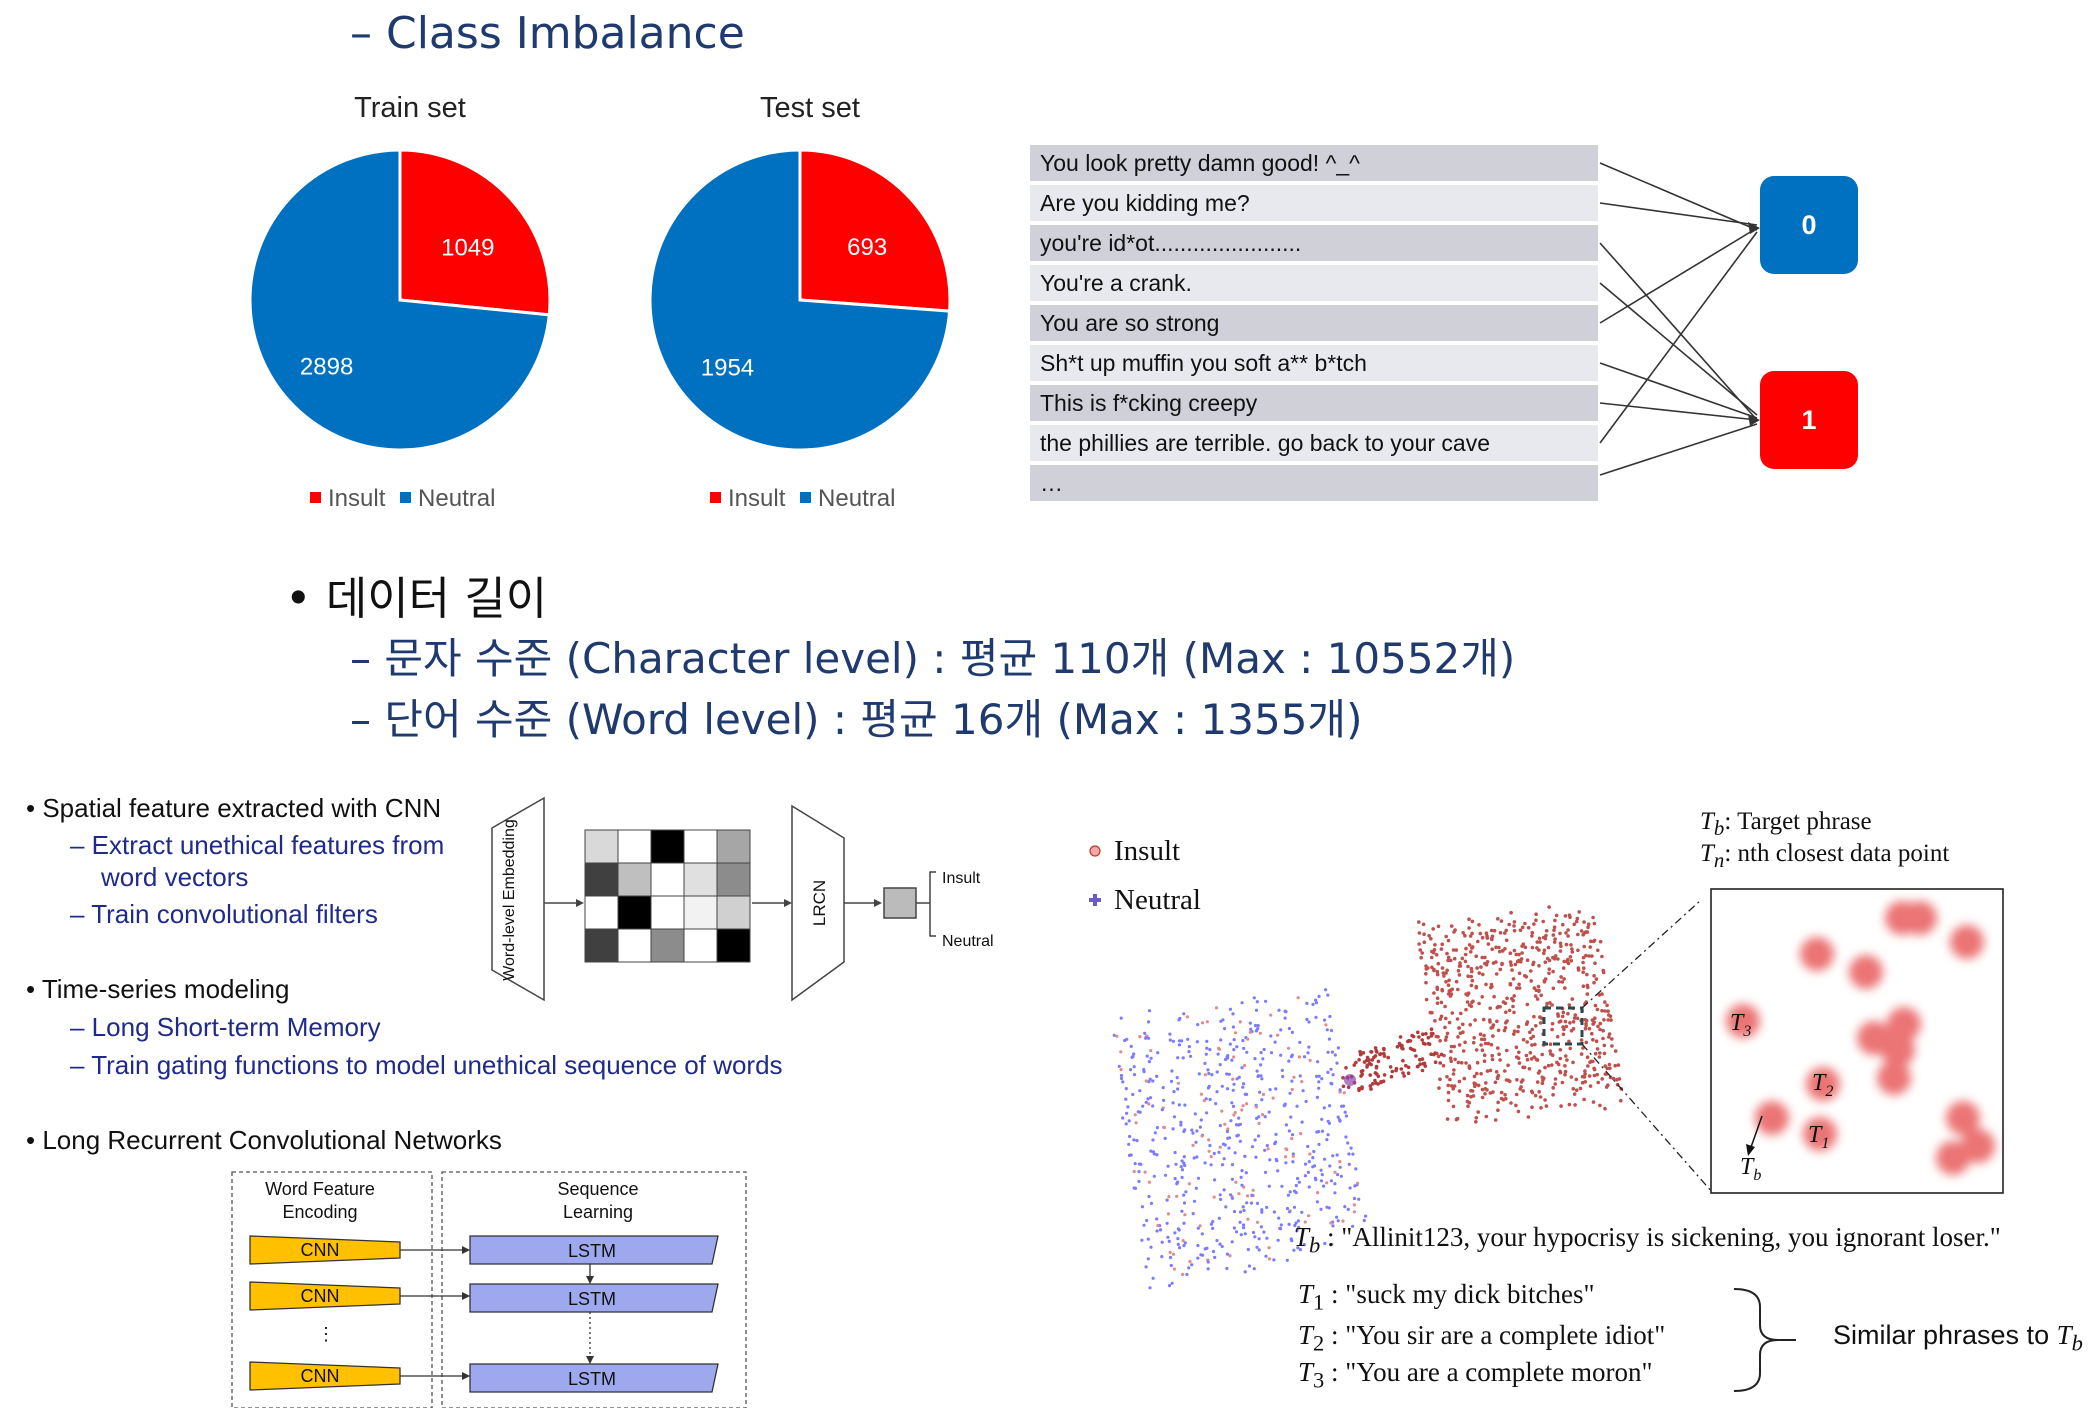  What do you see at coordinates (1764, 1340) in the screenshot?
I see `brace-icon` at bounding box center [1764, 1340].